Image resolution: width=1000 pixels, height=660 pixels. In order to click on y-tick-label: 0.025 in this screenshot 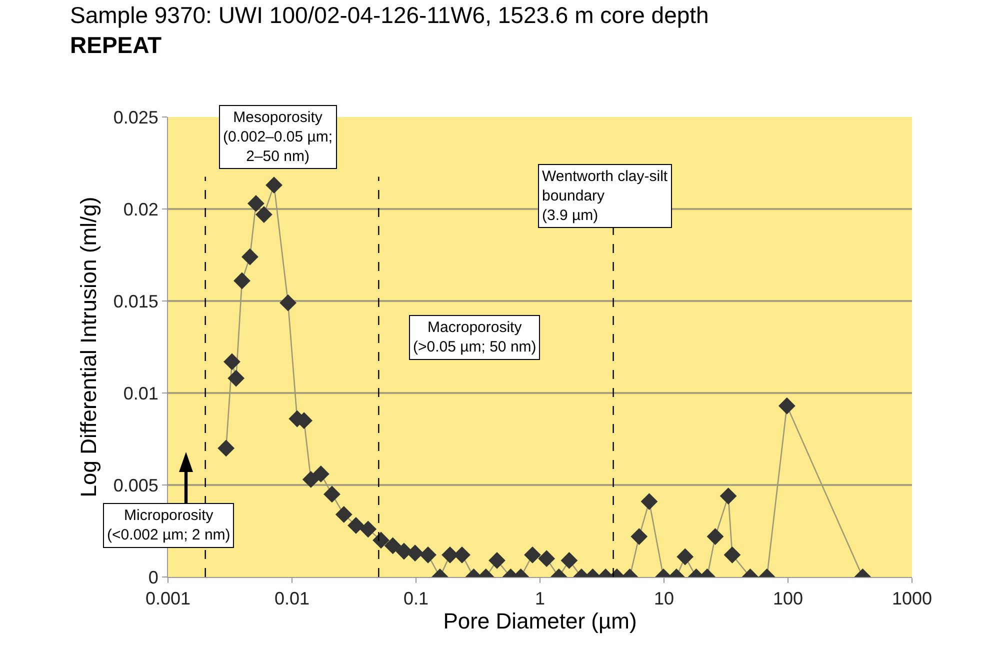, I will do `click(135, 117)`.